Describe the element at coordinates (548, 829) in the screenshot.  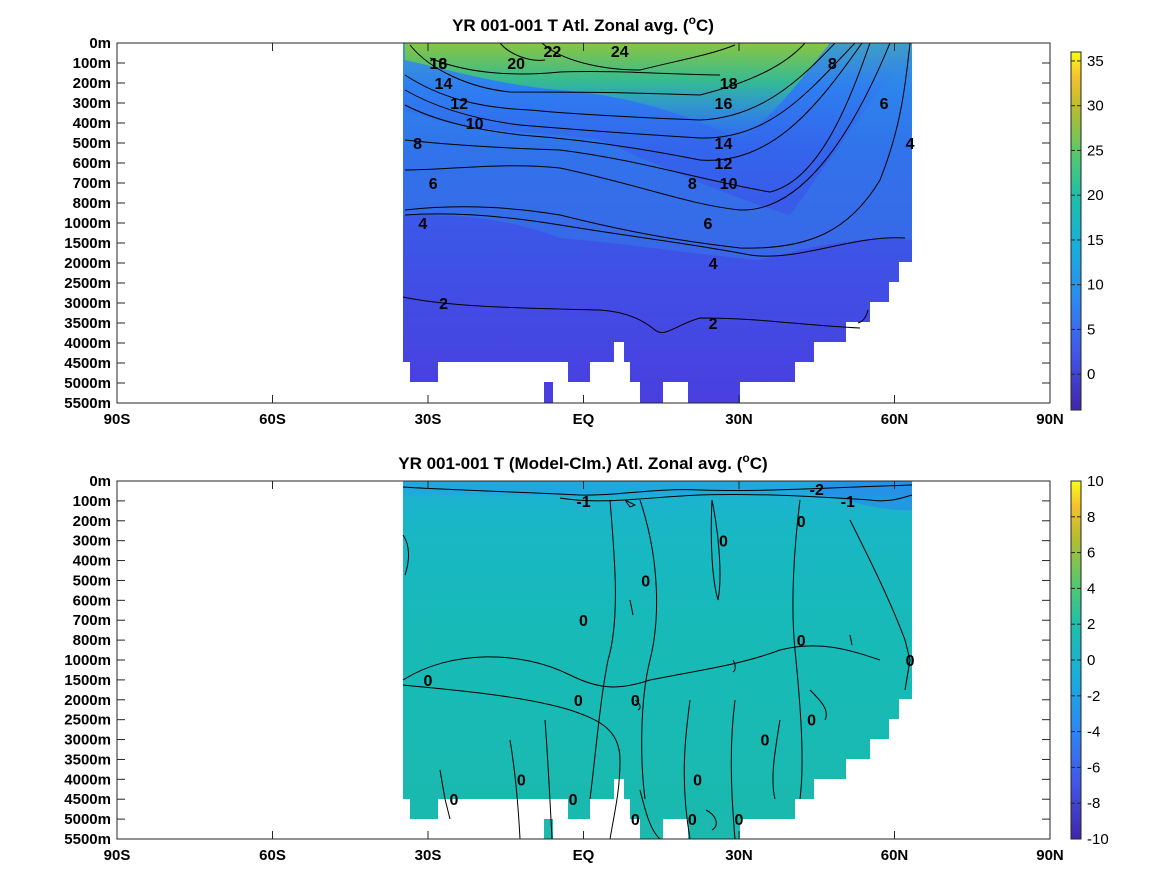
I see `chart-2-ocean-notch` at that location.